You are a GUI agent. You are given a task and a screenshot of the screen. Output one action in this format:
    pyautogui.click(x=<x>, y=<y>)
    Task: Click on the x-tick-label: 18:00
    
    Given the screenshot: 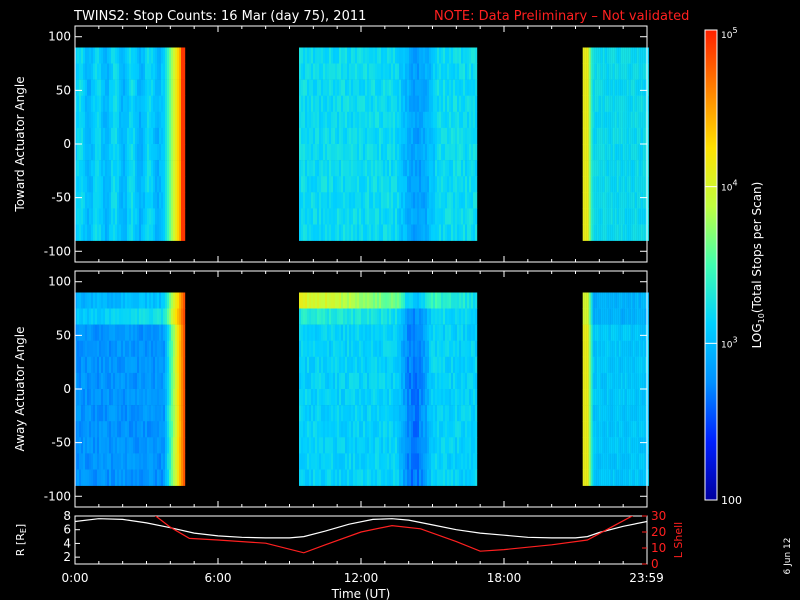 What is the action you would take?
    pyautogui.click(x=504, y=578)
    